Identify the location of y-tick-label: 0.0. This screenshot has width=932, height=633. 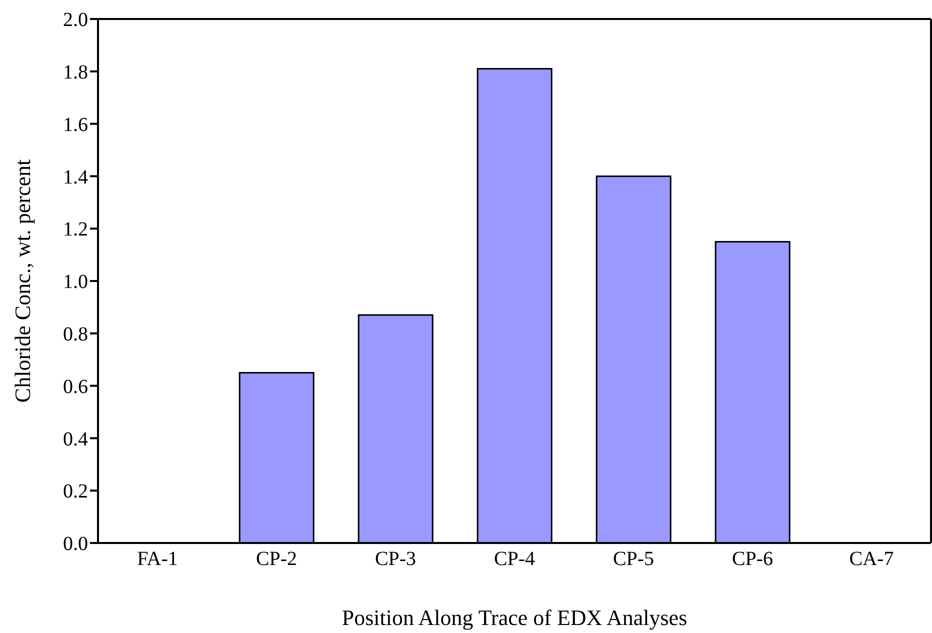
(75, 544).